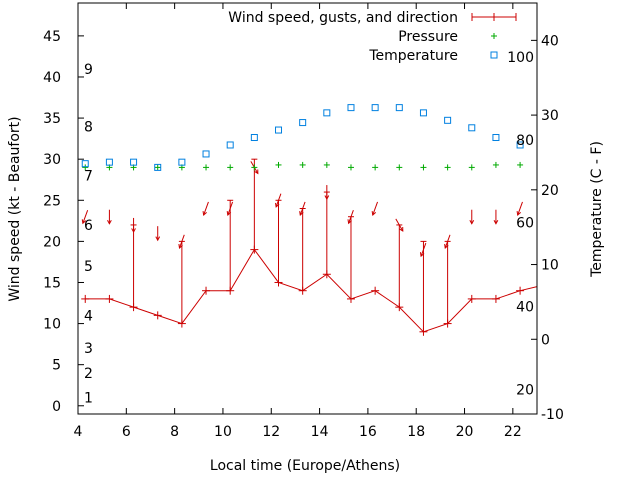 This screenshot has width=640, height=480. Describe the element at coordinates (525, 390) in the screenshot. I see `fahrenheit-label: 20` at that location.